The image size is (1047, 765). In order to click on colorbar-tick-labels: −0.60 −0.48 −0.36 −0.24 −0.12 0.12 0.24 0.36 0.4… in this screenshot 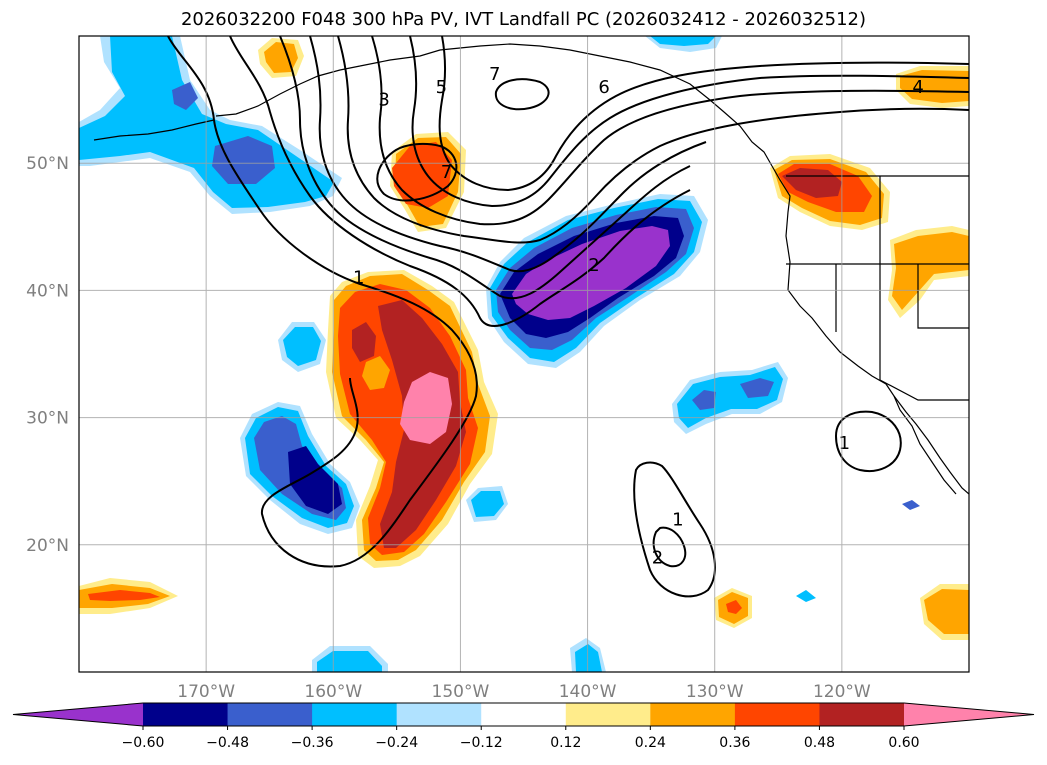, I will do `click(521, 738)`.